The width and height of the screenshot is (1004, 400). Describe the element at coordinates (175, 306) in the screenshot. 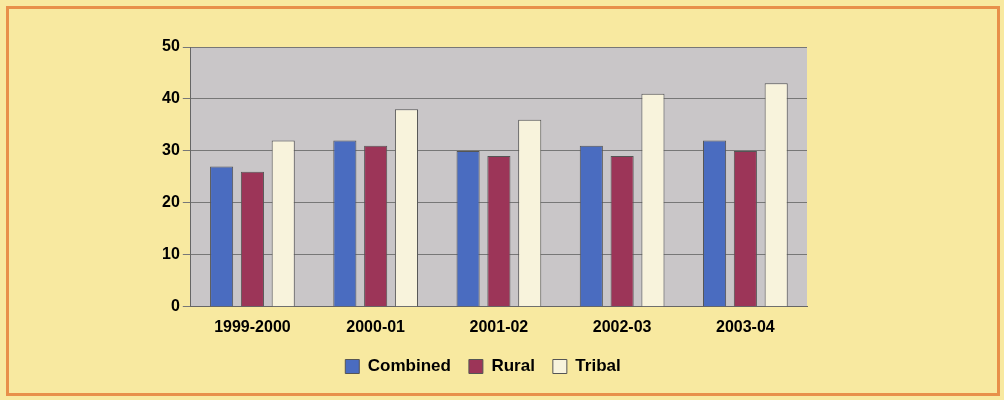

I see `y-tick-label: 0` at that location.